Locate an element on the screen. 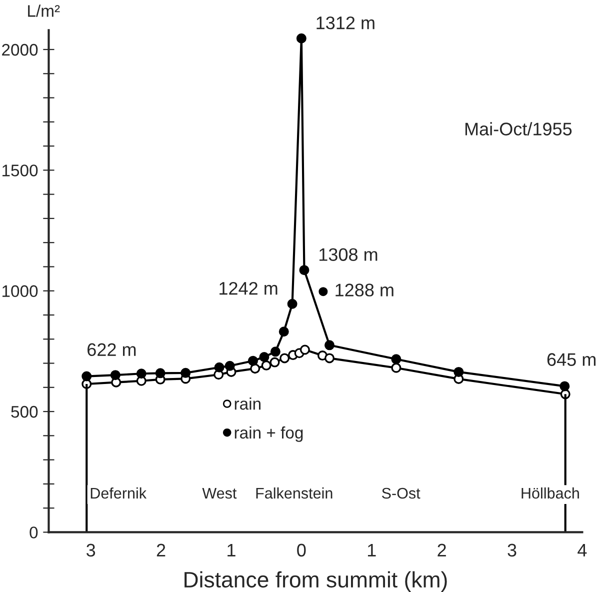  y-tick-label: 1500 is located at coordinates (20, 170).